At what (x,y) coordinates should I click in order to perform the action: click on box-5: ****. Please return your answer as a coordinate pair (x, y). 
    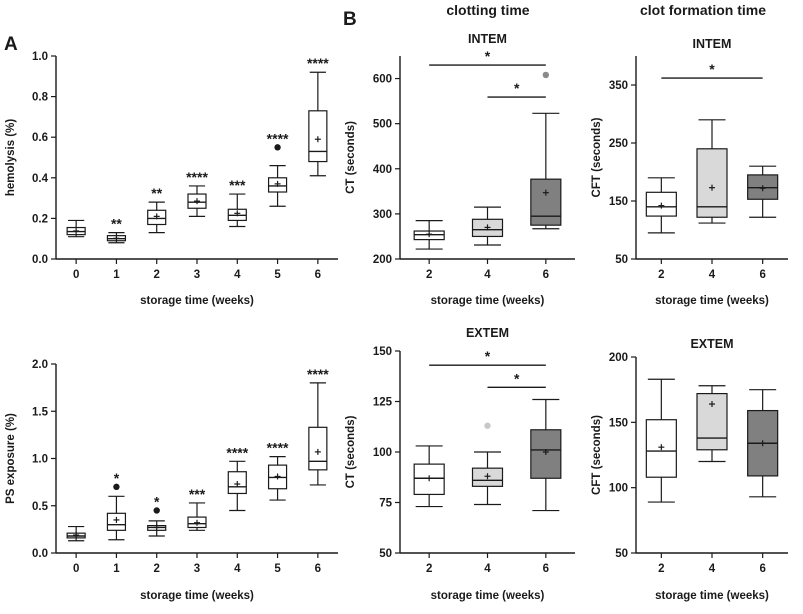
    Looking at the image, I should click on (278, 470).